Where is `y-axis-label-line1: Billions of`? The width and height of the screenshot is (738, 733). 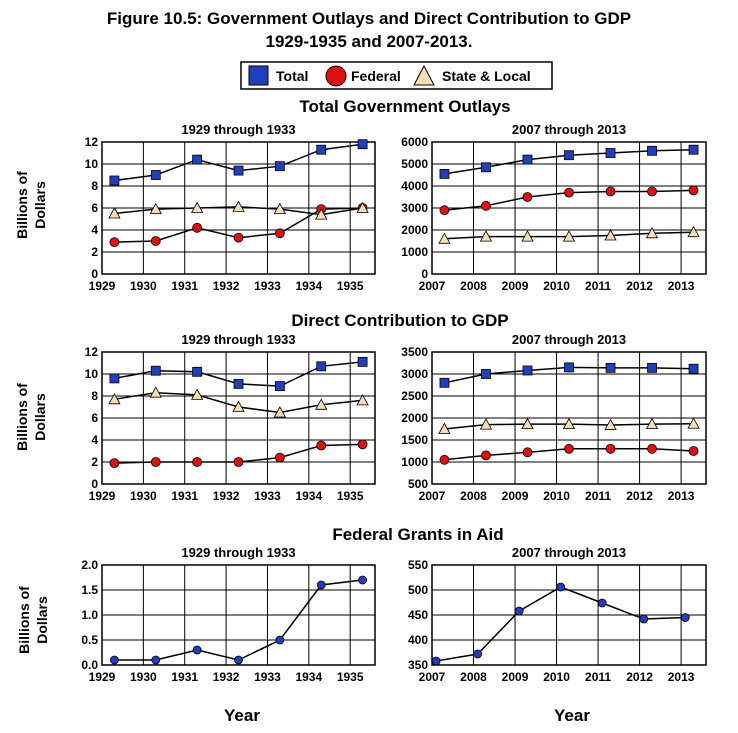 y-axis-label-line1: Billions of is located at coordinates (22, 205).